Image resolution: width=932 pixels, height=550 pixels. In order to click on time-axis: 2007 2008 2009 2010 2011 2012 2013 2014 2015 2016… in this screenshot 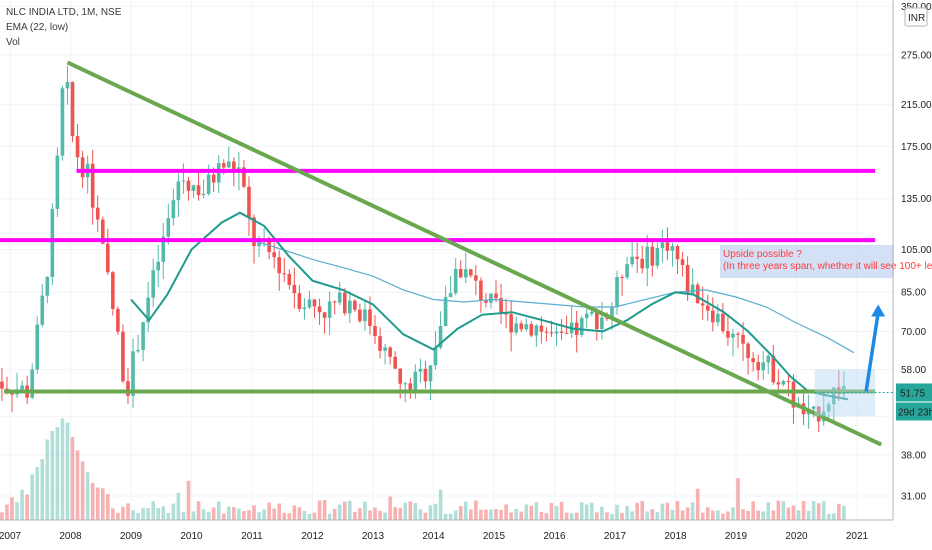, I will do `click(446, 530)`.